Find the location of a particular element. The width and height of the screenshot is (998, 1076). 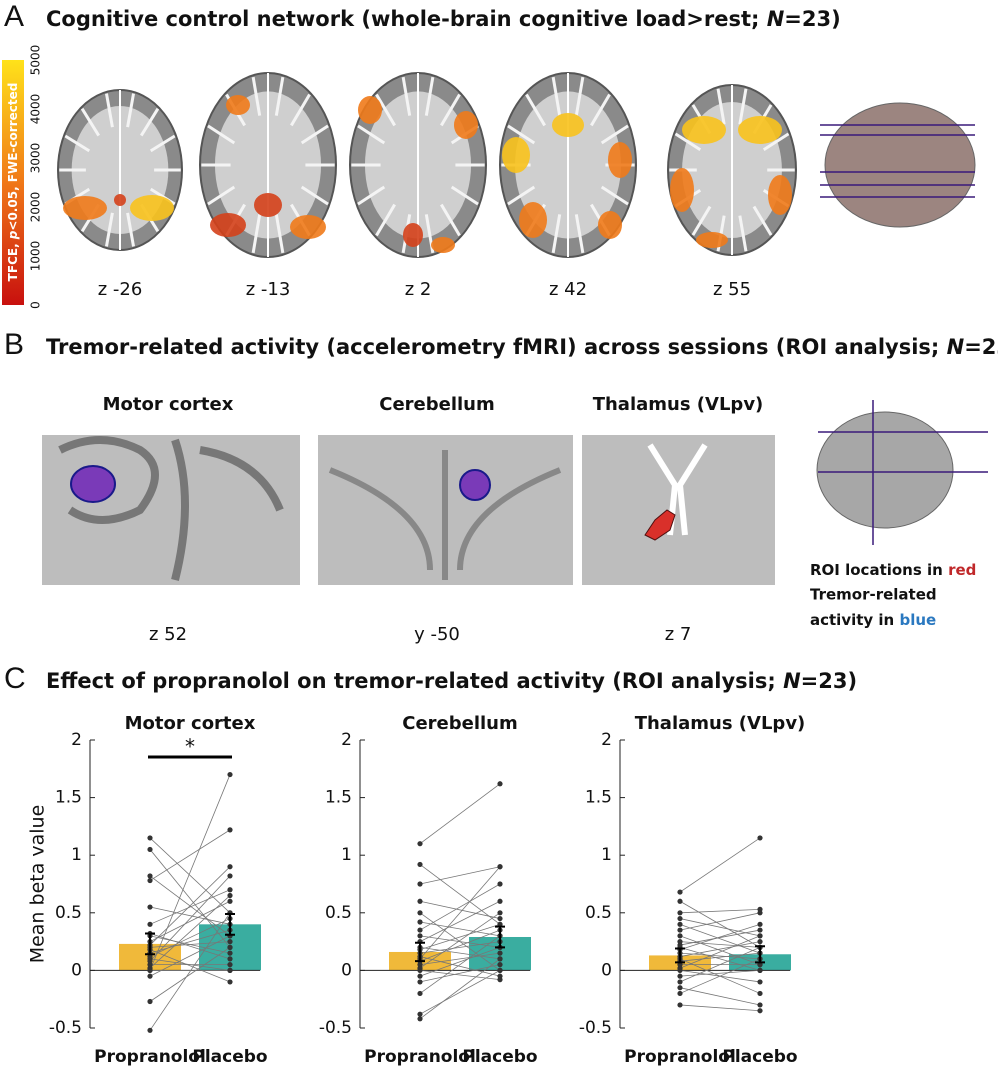

colorbar-label: TFCE, p<0.05, FWE-corrected is located at coordinates (13, 182).